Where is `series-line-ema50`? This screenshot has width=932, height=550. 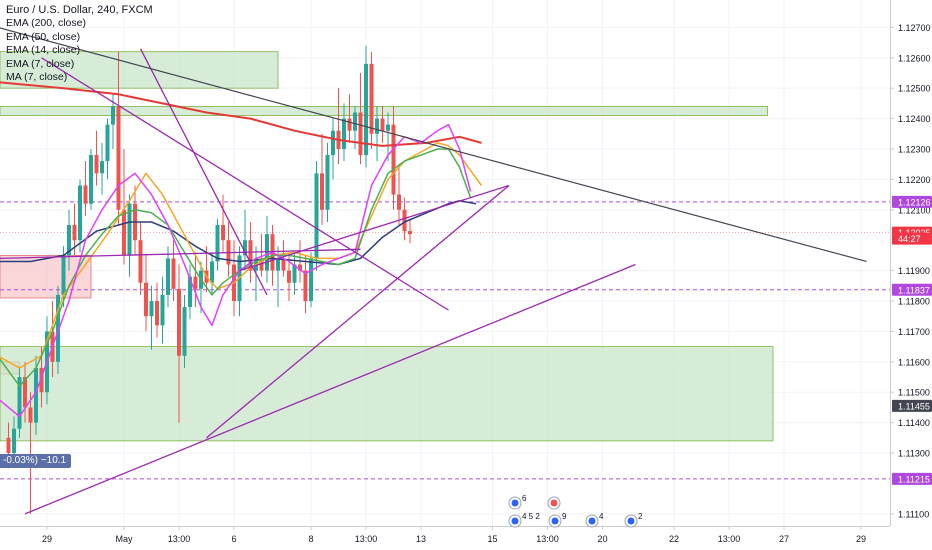 series-line-ema50 is located at coordinates (238, 232).